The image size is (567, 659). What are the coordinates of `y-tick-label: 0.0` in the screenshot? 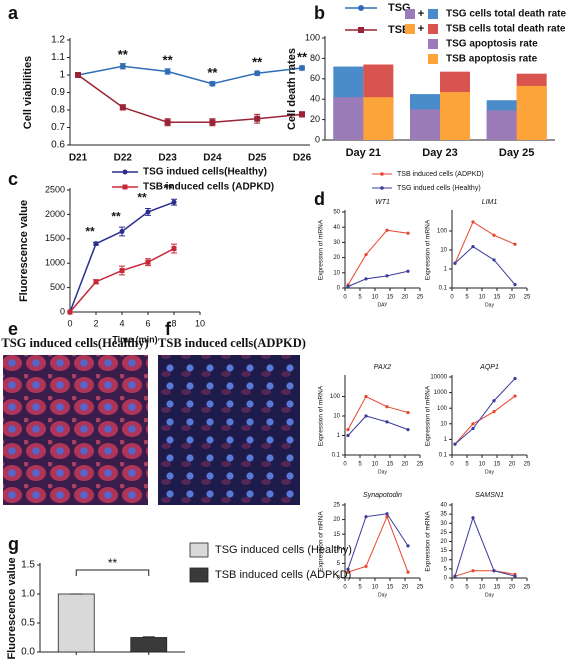 It's located at (28, 652).